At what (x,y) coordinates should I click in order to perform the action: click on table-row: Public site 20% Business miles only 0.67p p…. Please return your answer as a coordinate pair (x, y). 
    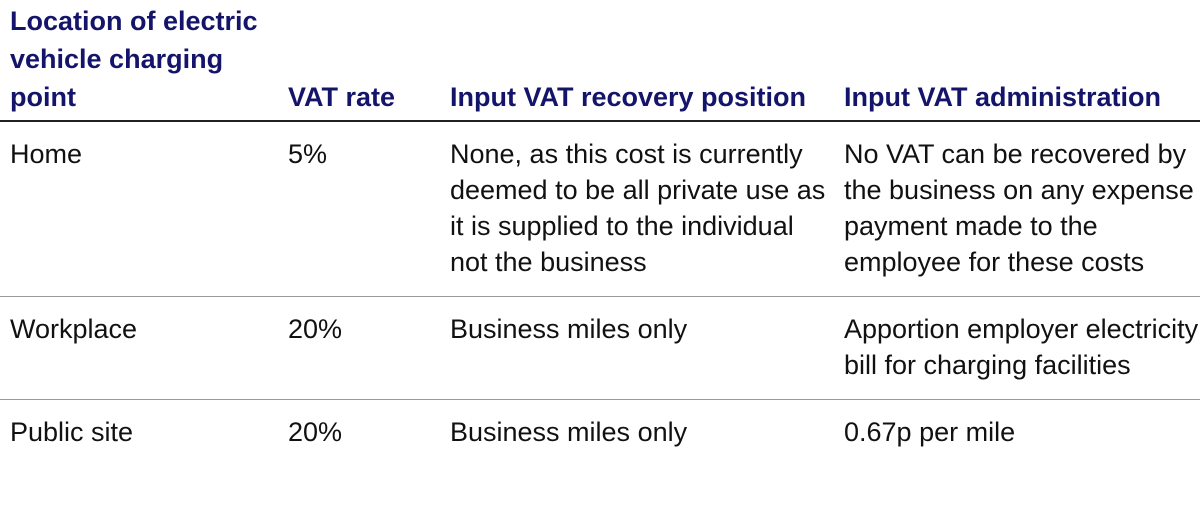
    Looking at the image, I should click on (600, 433).